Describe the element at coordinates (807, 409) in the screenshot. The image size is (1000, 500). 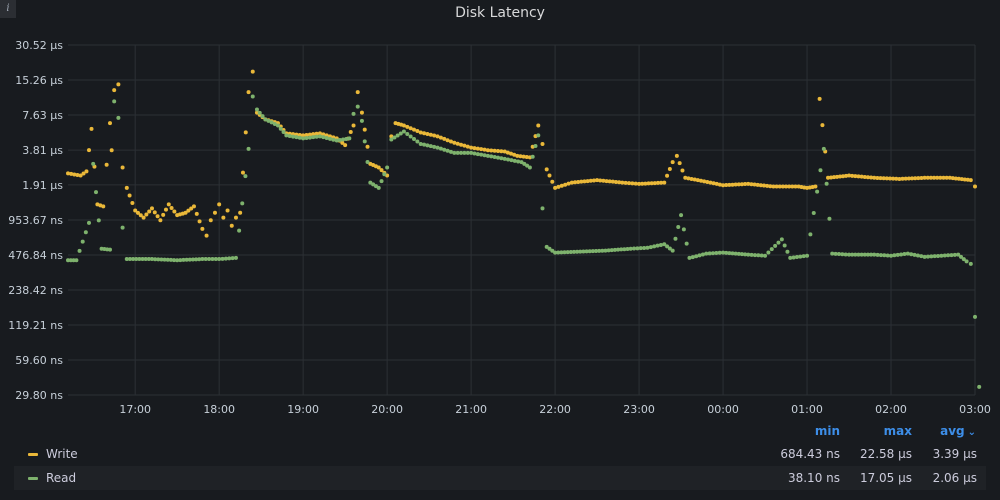
I see `x-tick-label: 01:00` at that location.